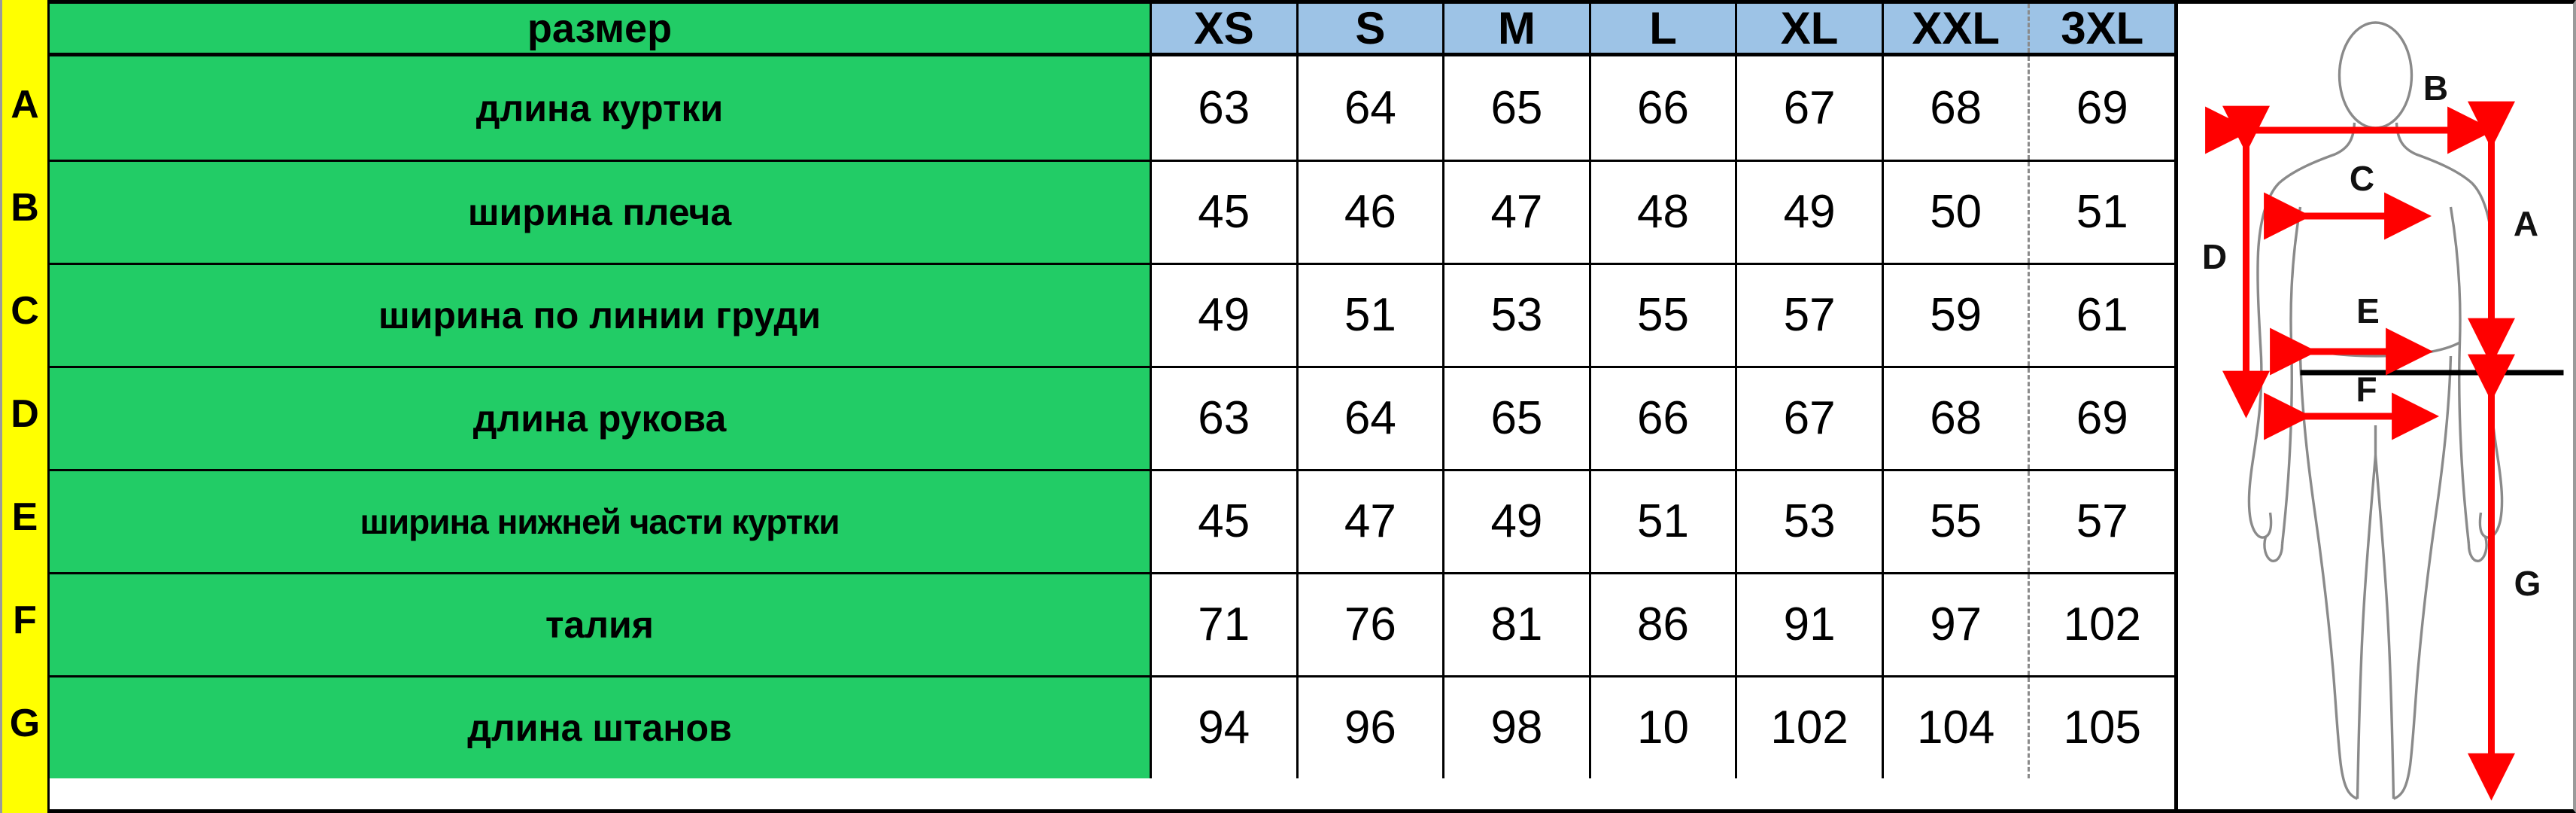 Image resolution: width=2576 pixels, height=813 pixels. Describe the element at coordinates (1664, 108) in the screenshot. I see `cell-a-l: 66` at that location.